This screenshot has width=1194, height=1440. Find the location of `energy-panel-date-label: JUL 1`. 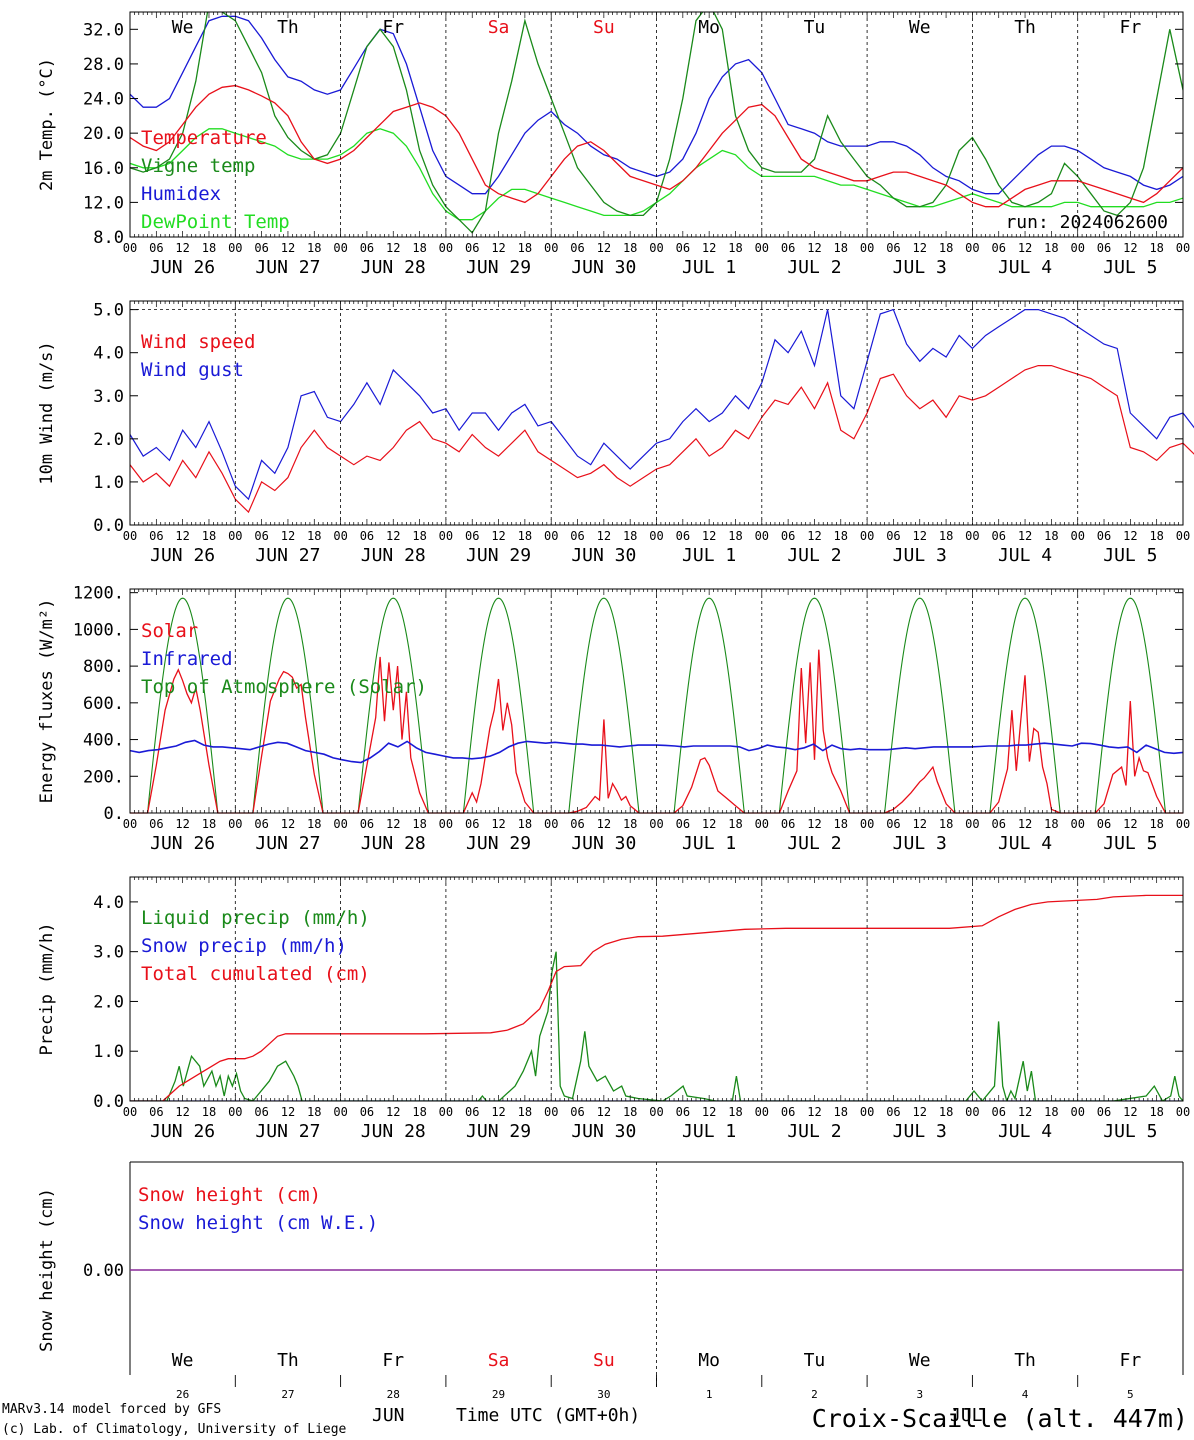

energy-panel-date-label: JUL 1 is located at coordinates (709, 843).